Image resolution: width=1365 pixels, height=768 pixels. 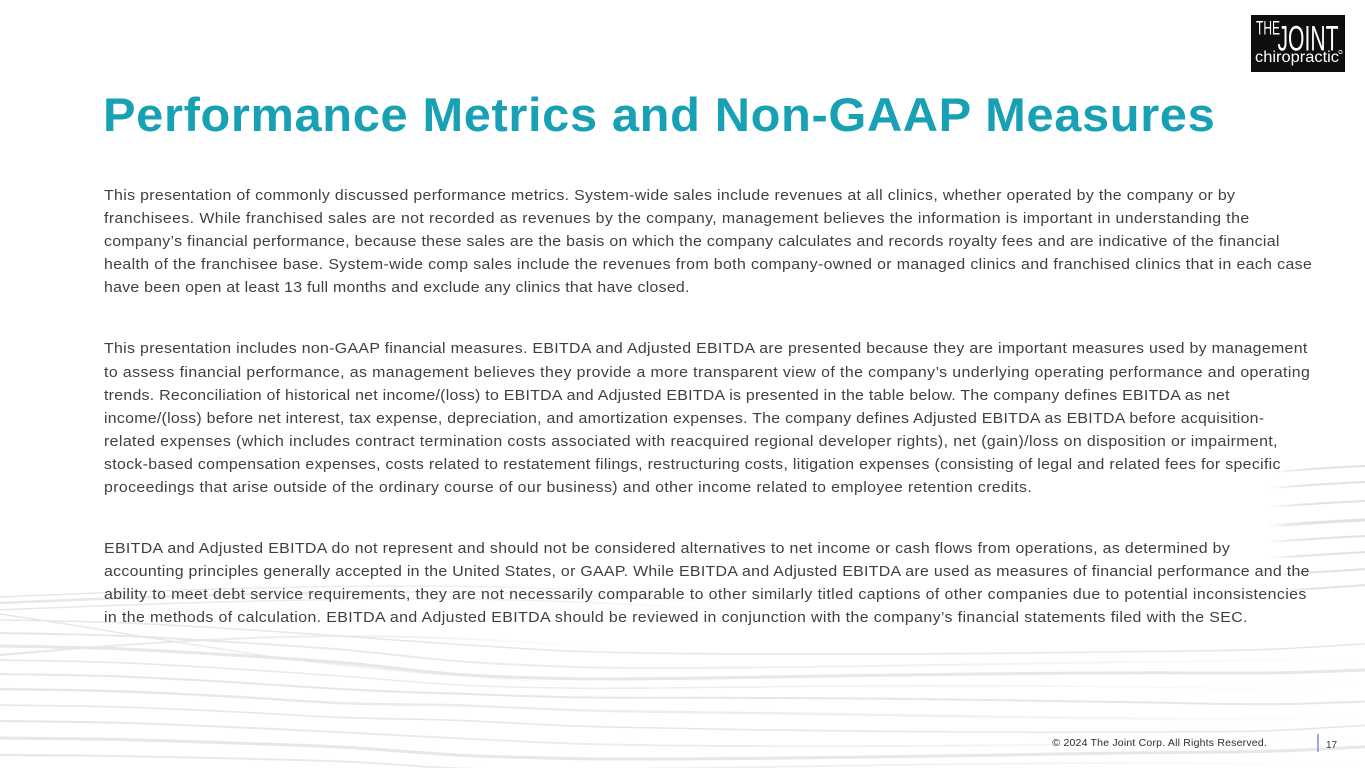 I want to click on svg-text: chiropractic, so click(x=1297, y=57).